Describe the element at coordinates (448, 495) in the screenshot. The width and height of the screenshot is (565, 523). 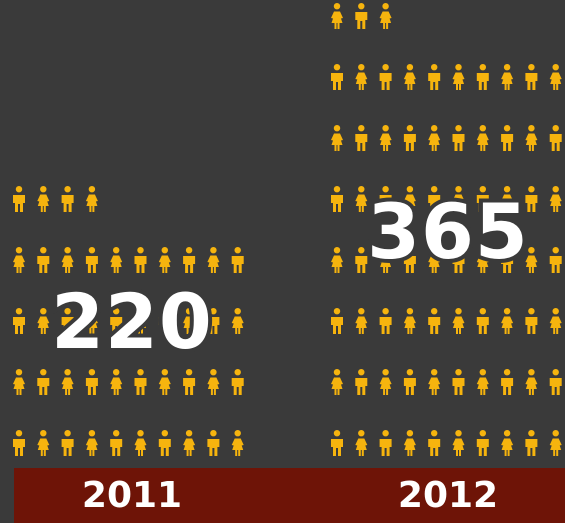
I see `category-label-2012: 2012` at that location.